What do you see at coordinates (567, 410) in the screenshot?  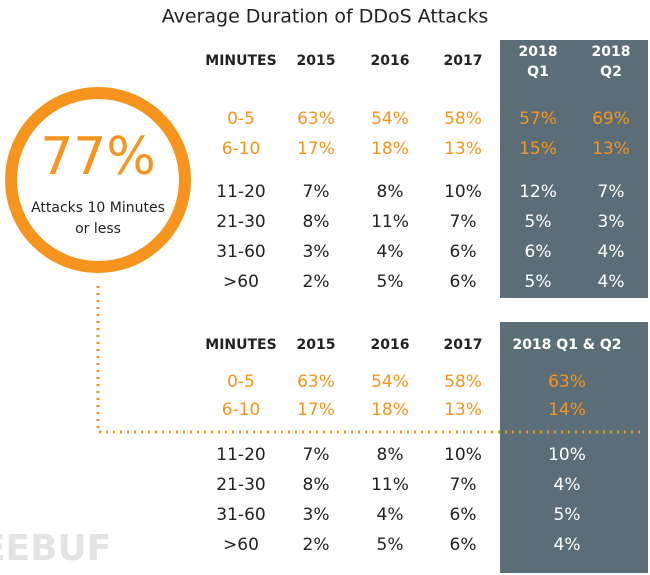 I see `table-cell: 14%` at bounding box center [567, 410].